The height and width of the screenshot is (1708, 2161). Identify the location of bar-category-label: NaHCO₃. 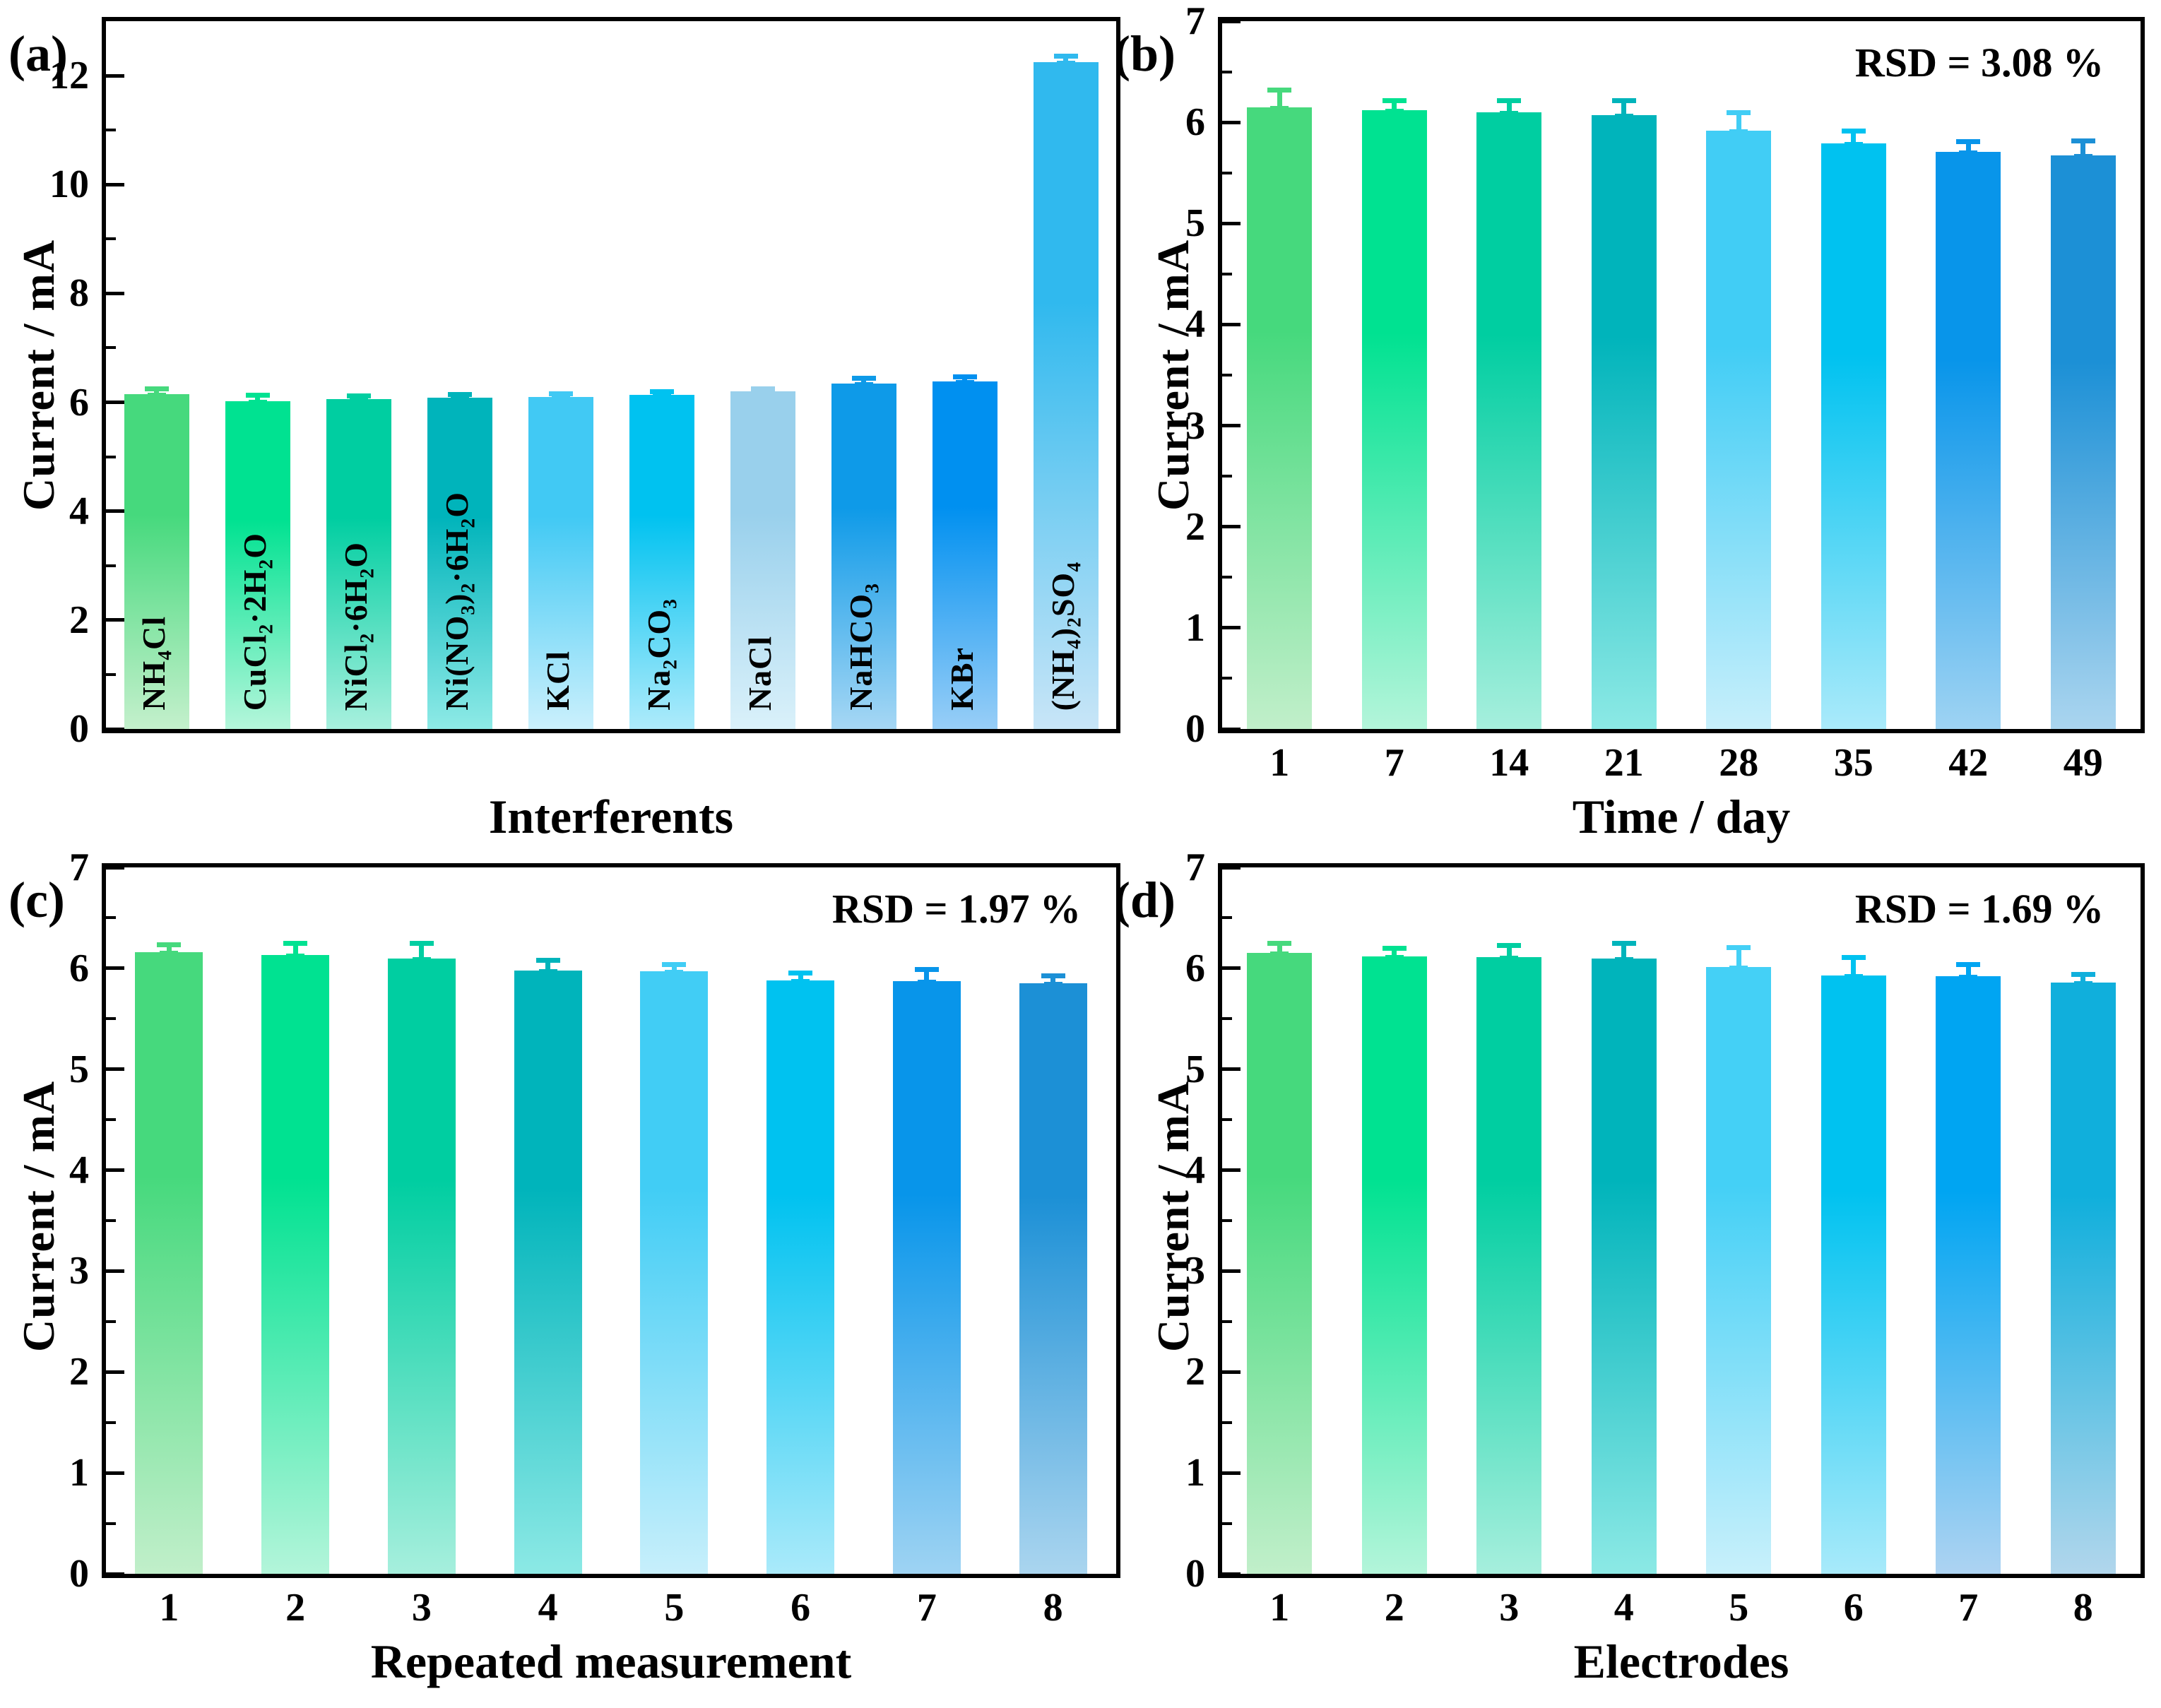
(860, 647).